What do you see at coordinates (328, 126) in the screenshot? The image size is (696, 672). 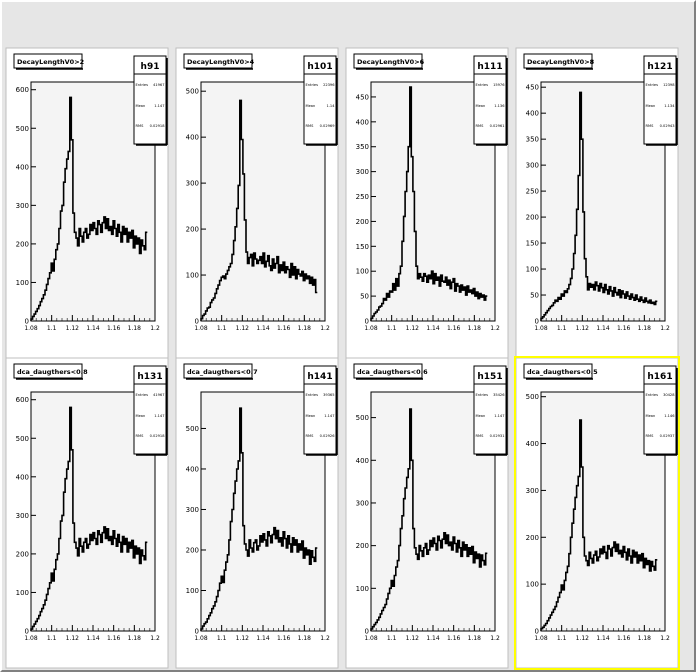 I see `stat-value: 0.02969` at bounding box center [328, 126].